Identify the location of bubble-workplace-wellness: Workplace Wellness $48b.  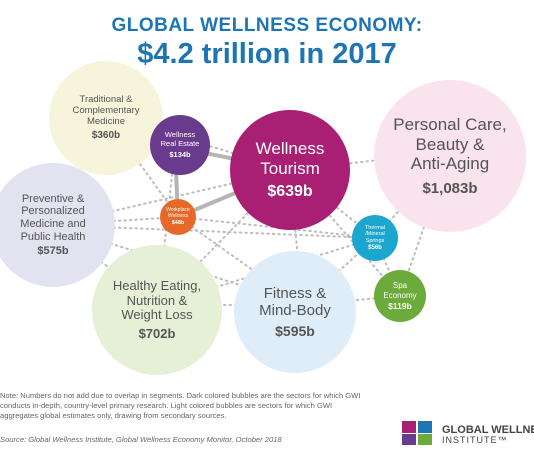
(178, 217).